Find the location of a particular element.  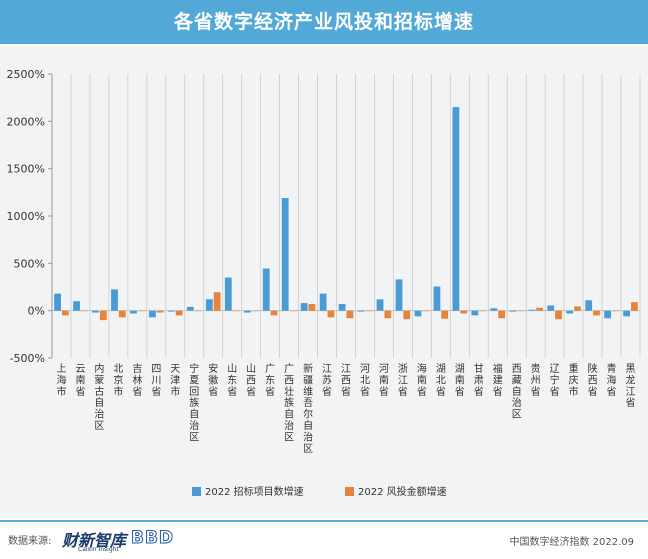

category-label: 福建省 is located at coordinates (498, 380).